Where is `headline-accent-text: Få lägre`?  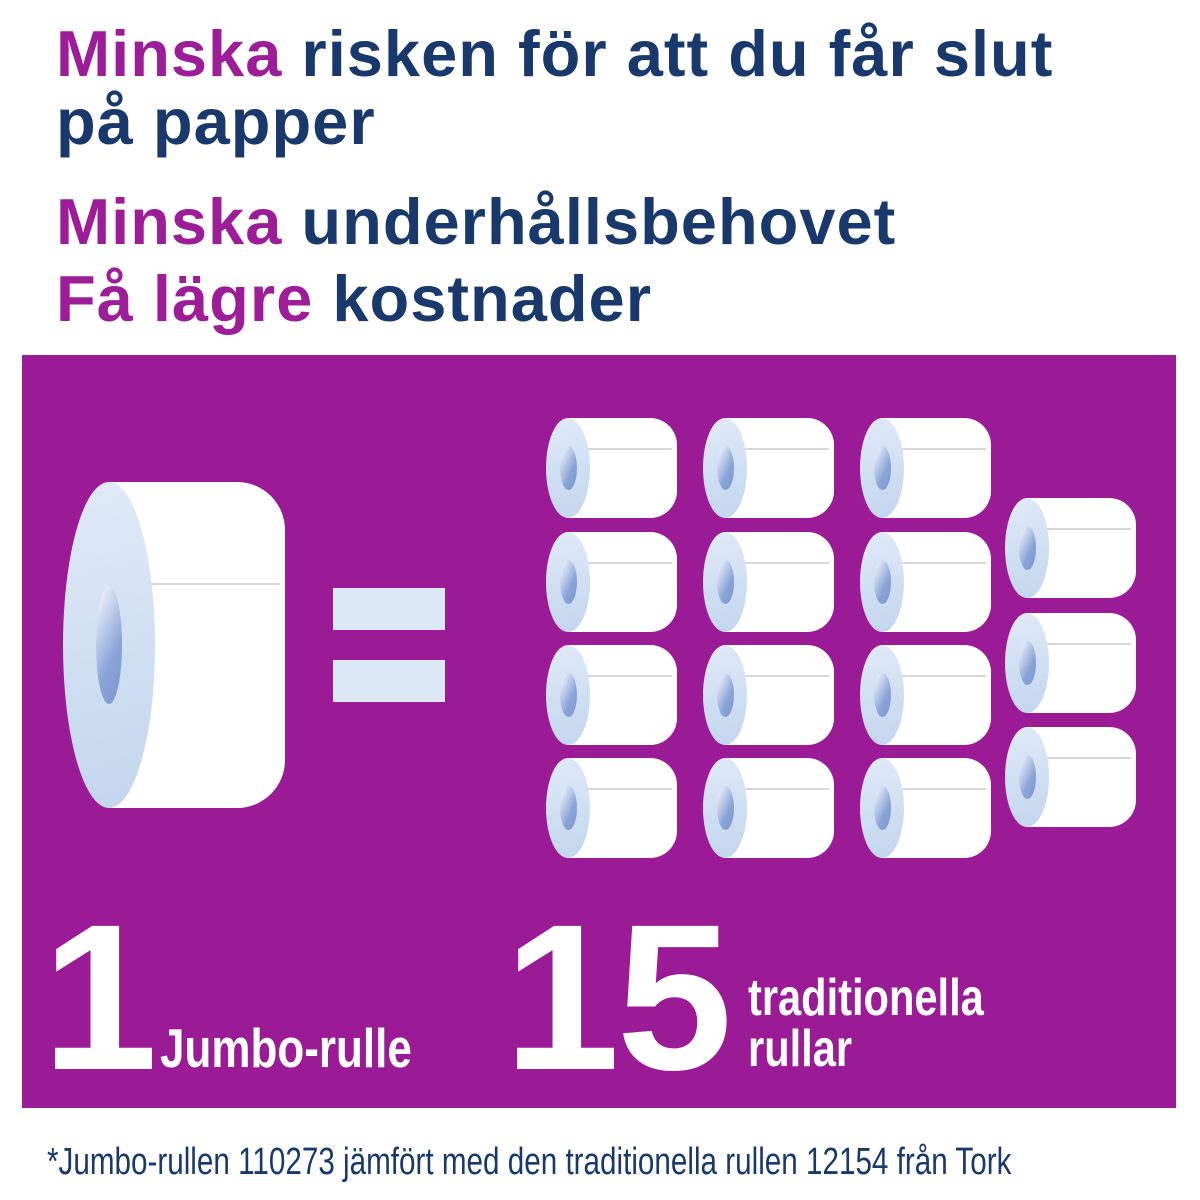
headline-accent-text: Få lägre is located at coordinates (185, 298).